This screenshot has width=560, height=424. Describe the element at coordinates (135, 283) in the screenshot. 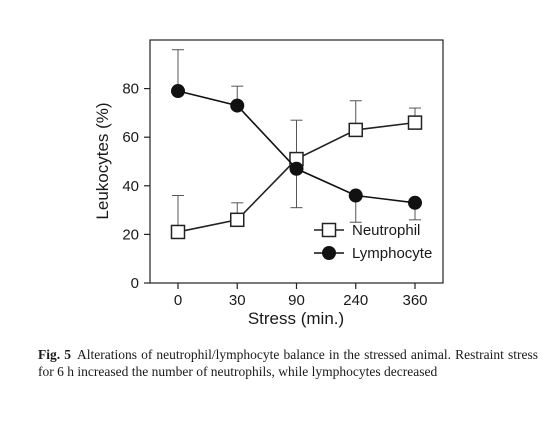

I see `y-tick-label: 0` at that location.